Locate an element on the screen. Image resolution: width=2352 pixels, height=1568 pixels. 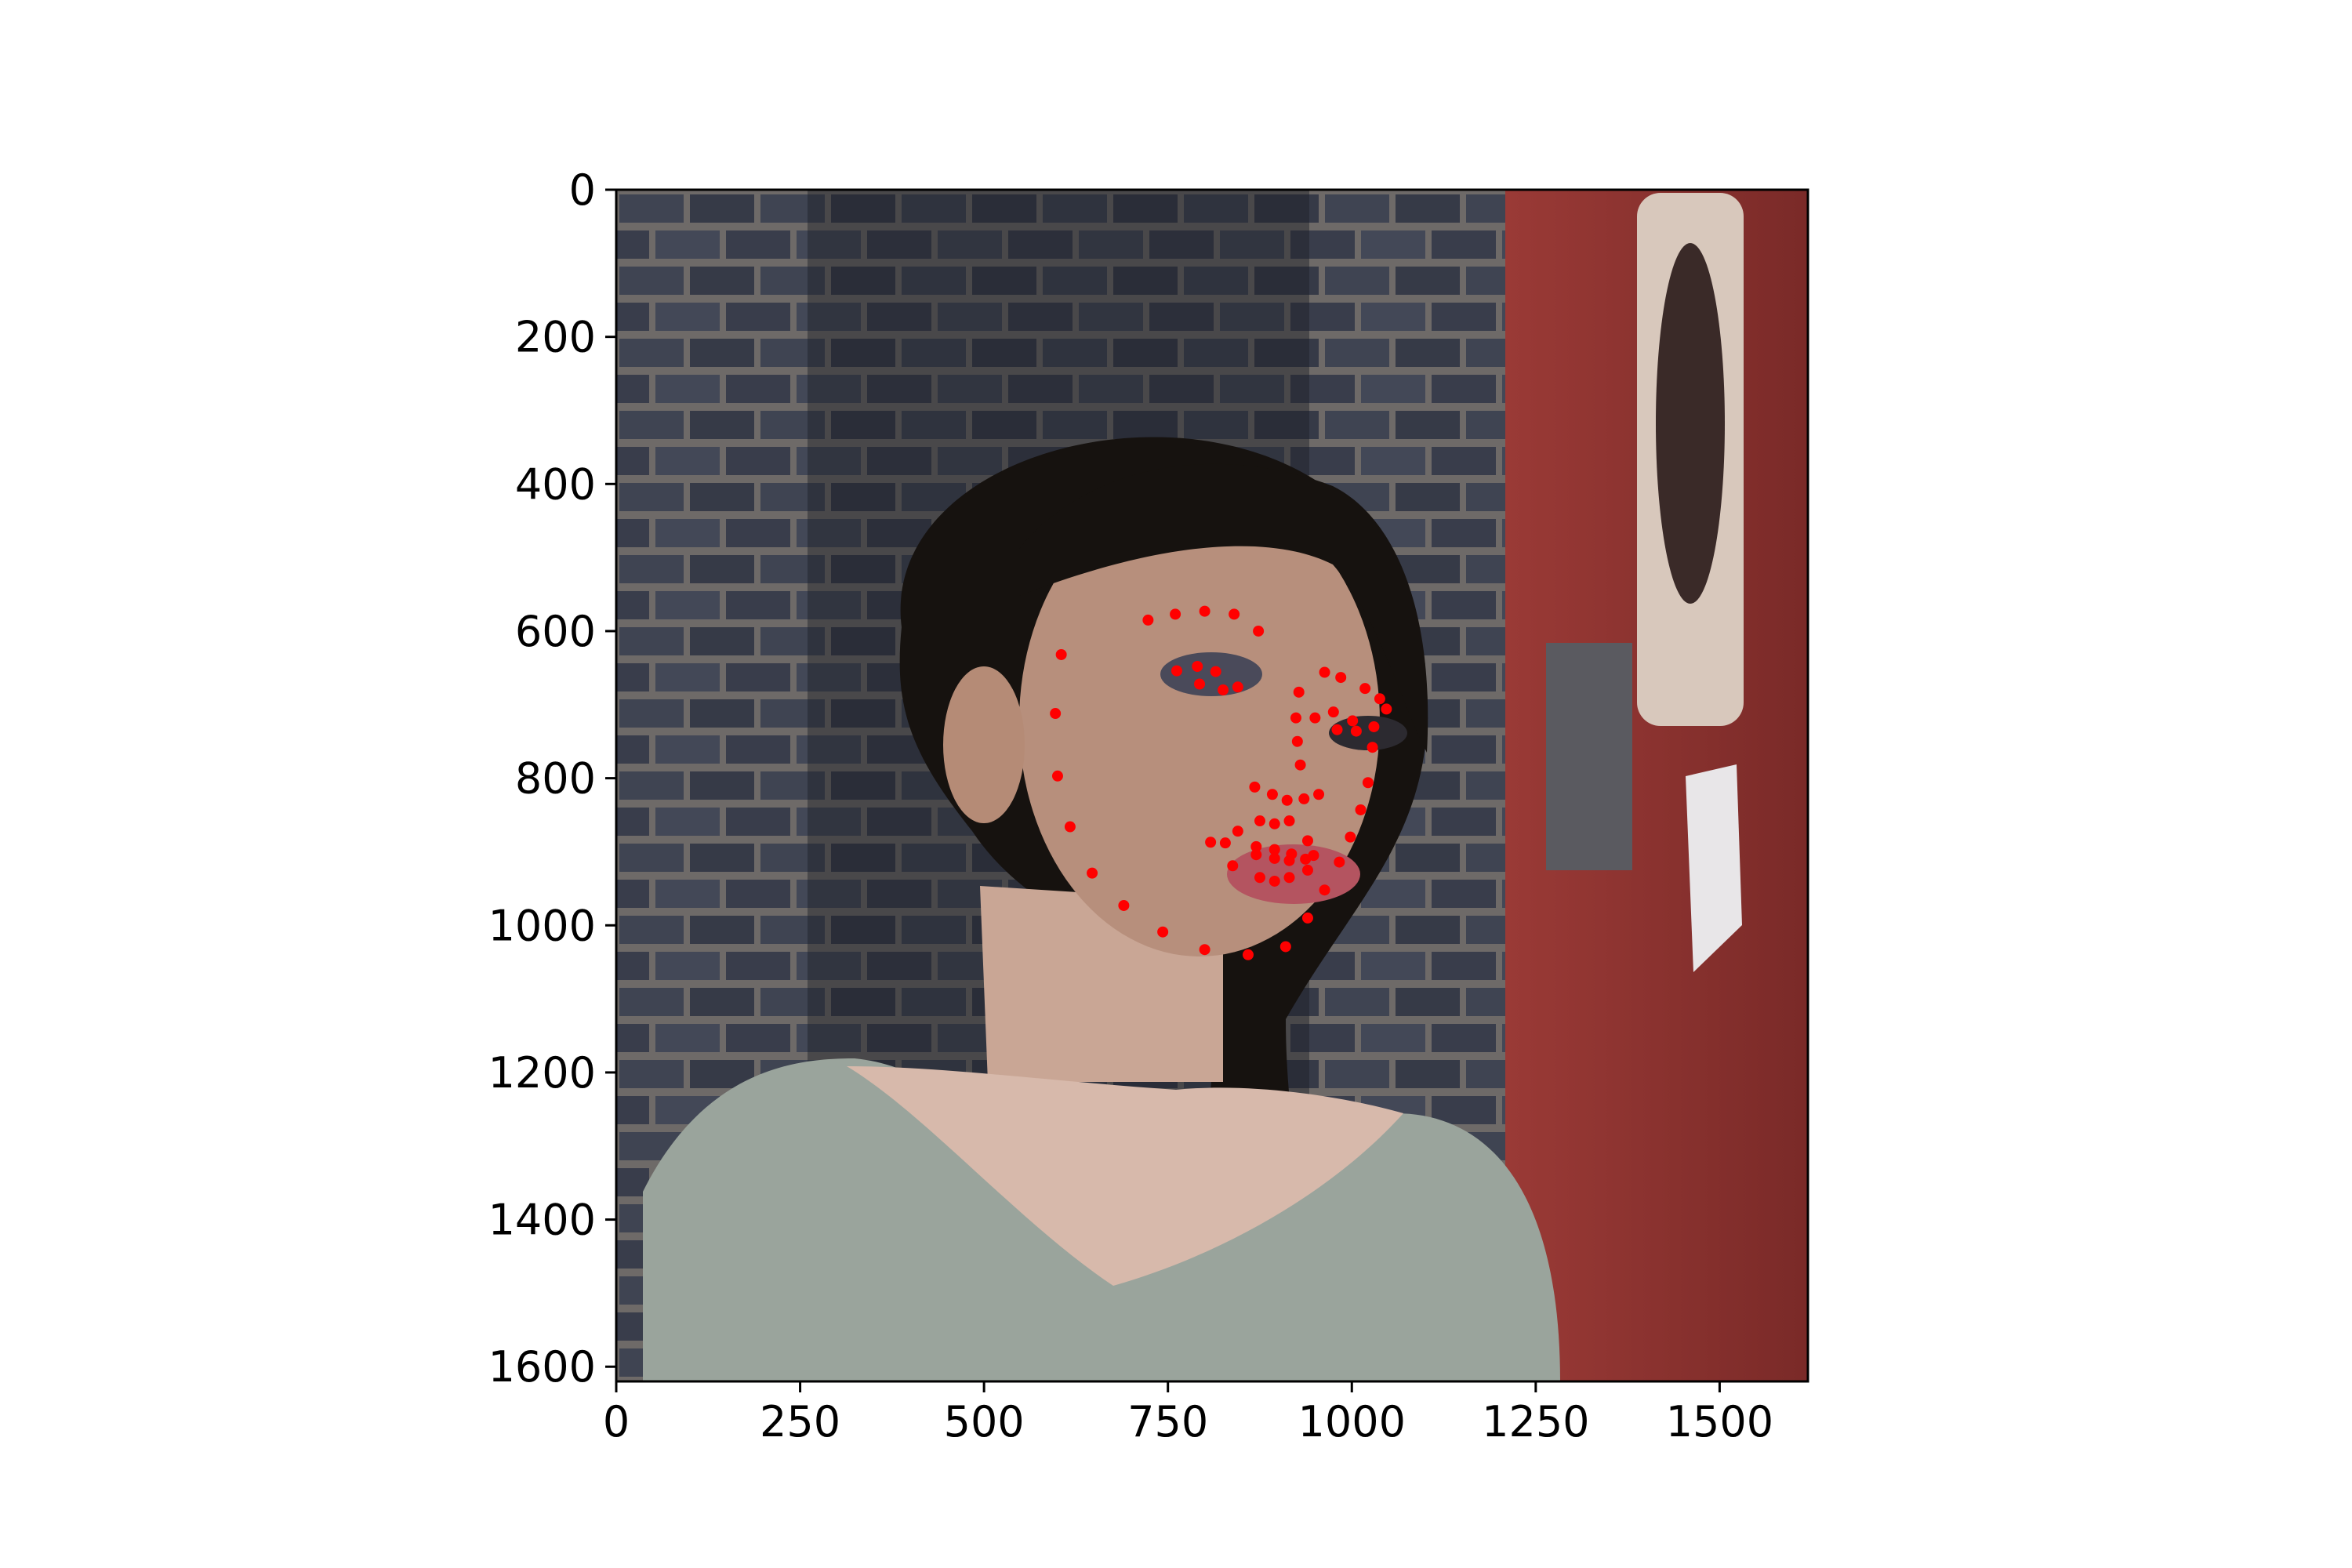
torn-poster is located at coordinates (1589, 756).